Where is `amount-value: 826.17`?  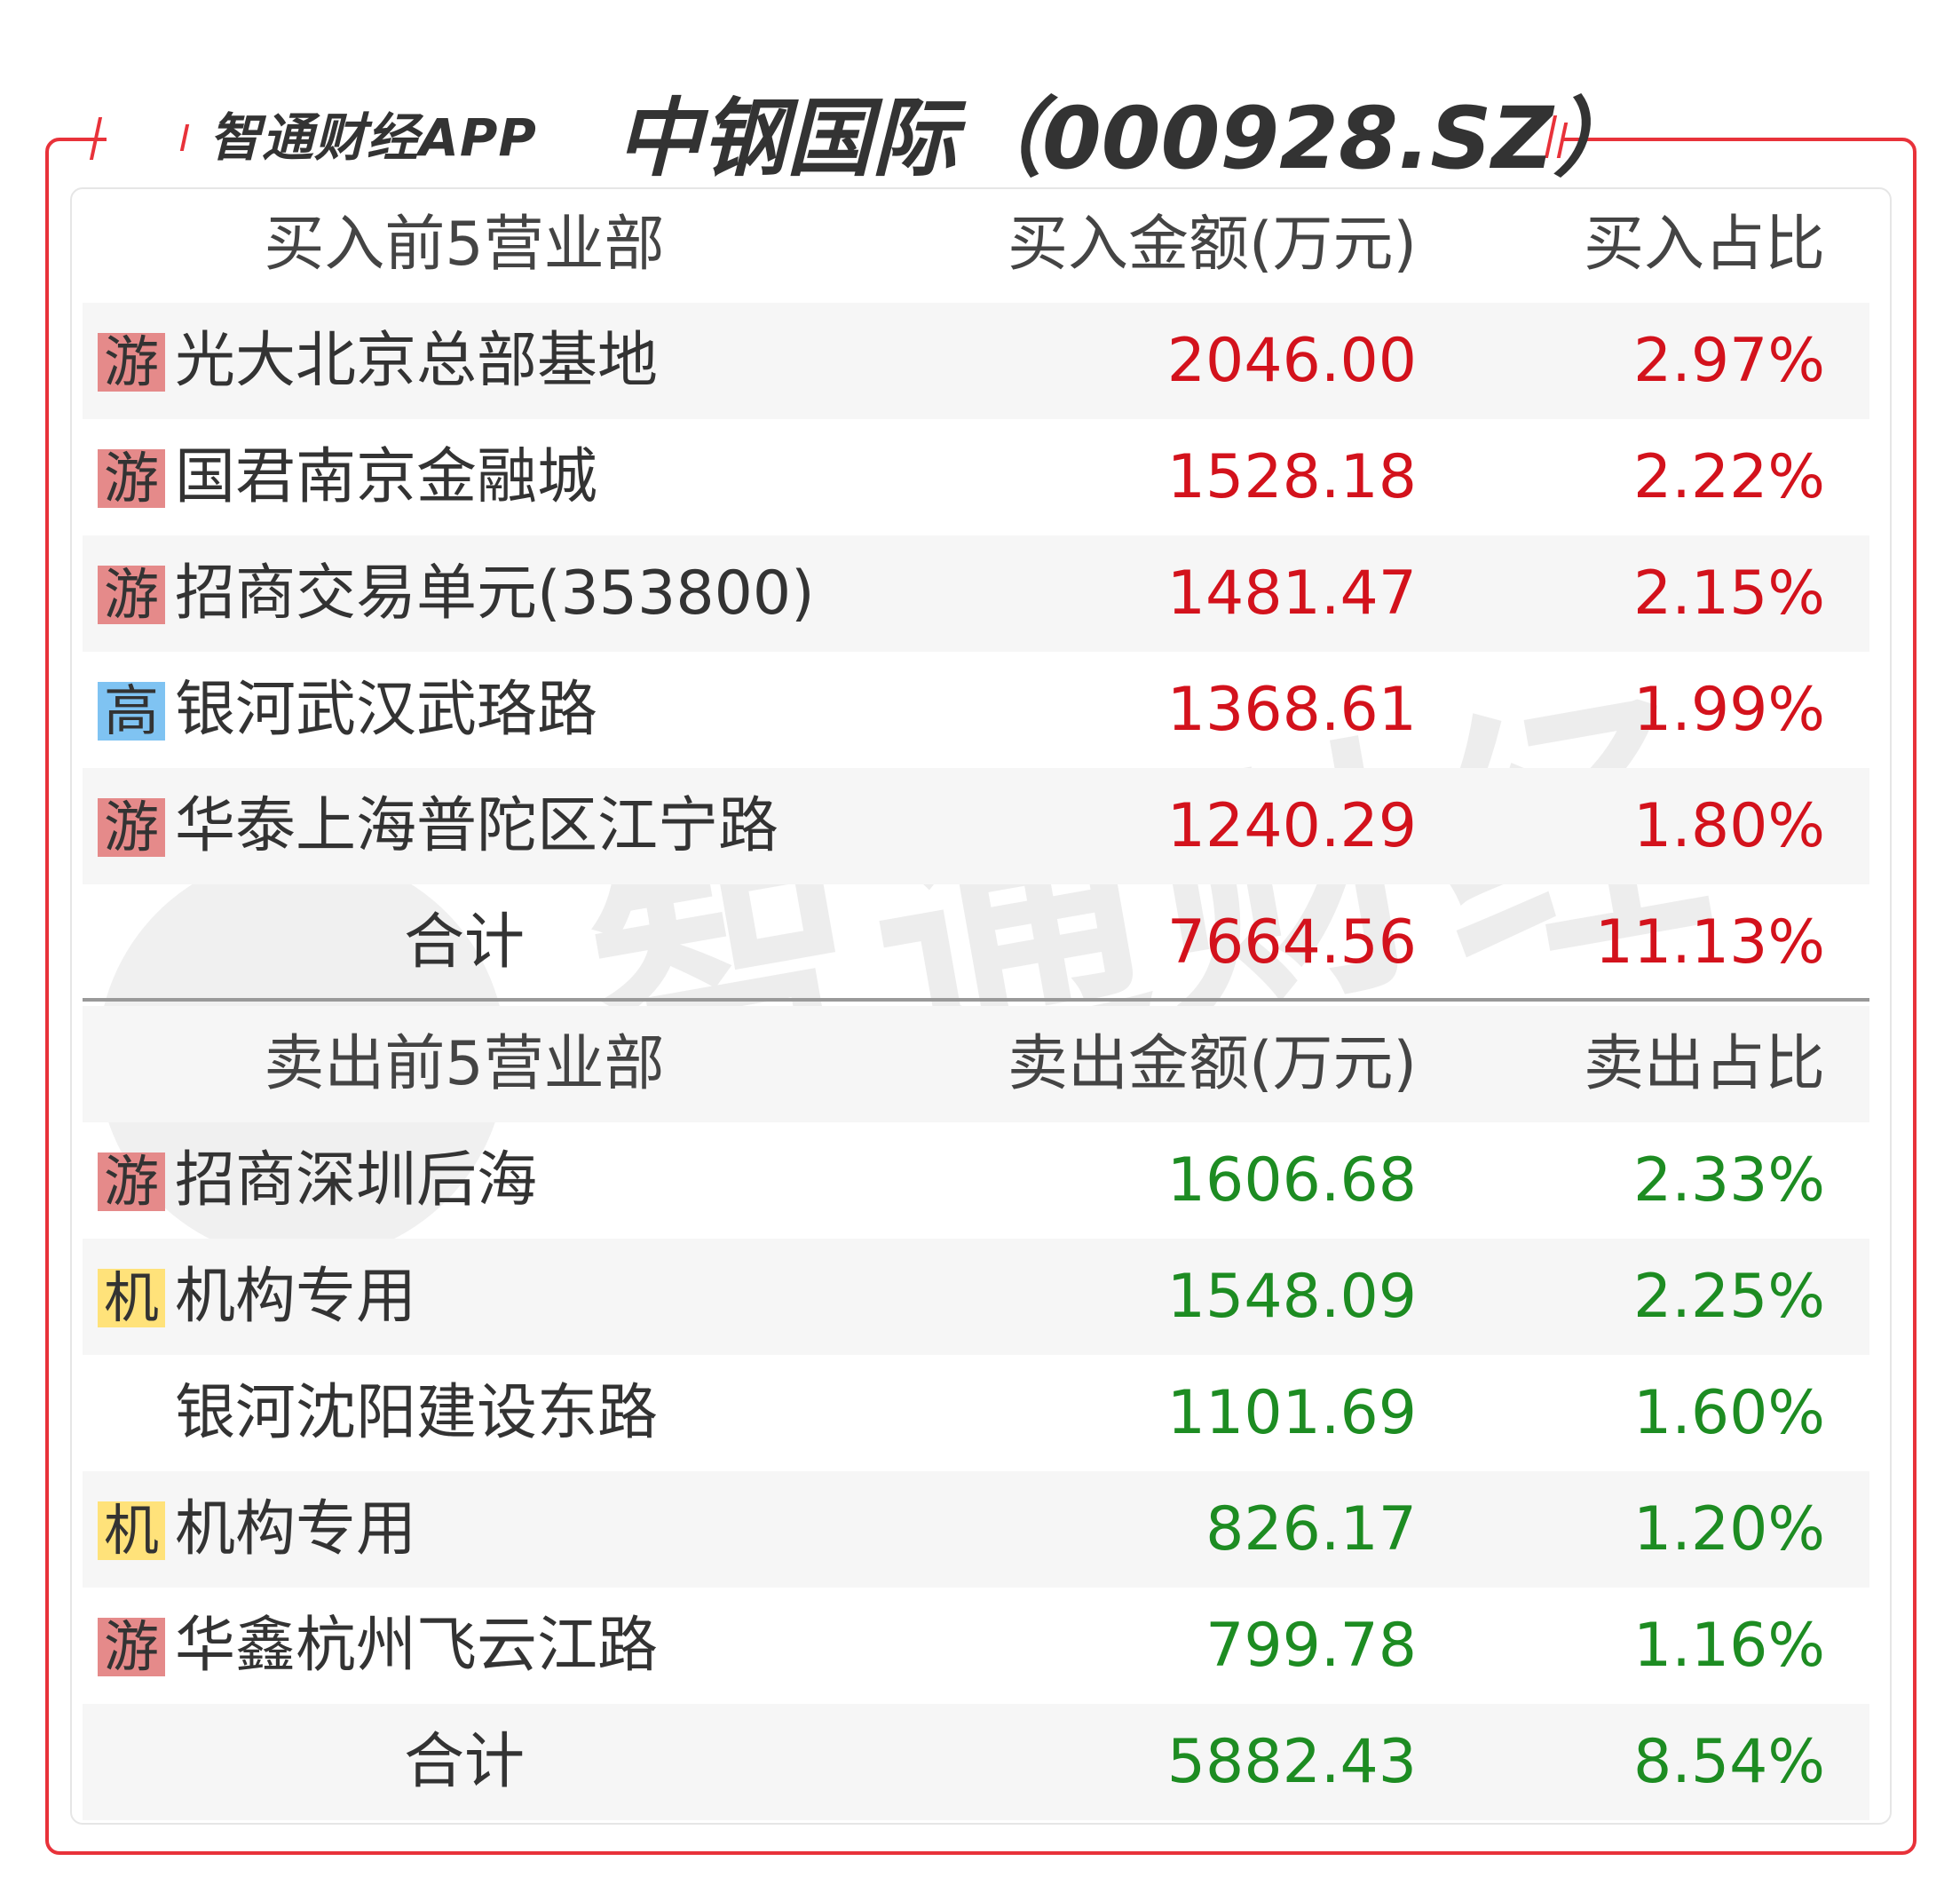 amount-value: 826.17 is located at coordinates (1311, 1529).